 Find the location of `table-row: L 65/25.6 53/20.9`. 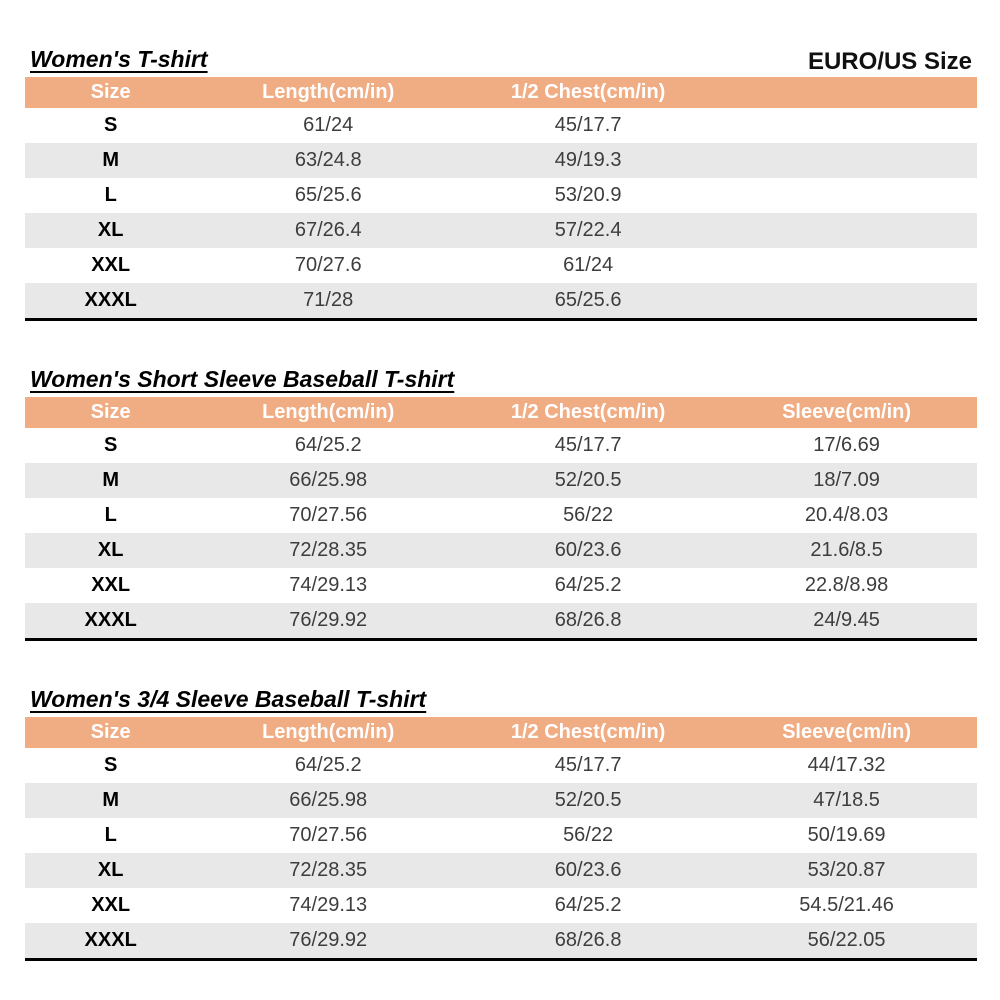

table-row: L 65/25.6 53/20.9 is located at coordinates (501, 195).